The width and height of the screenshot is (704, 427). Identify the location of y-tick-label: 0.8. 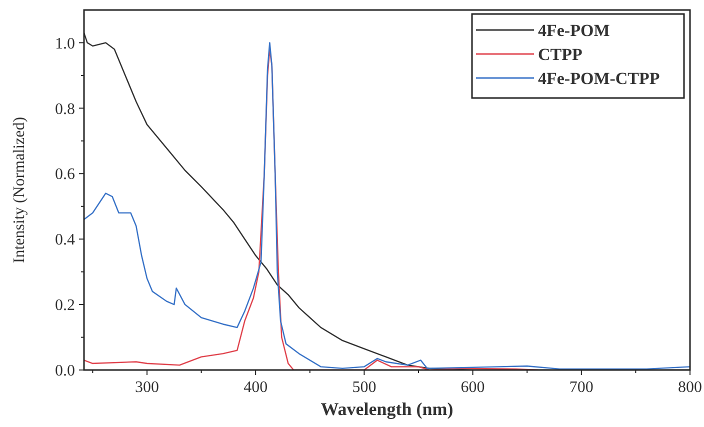
(65, 109).